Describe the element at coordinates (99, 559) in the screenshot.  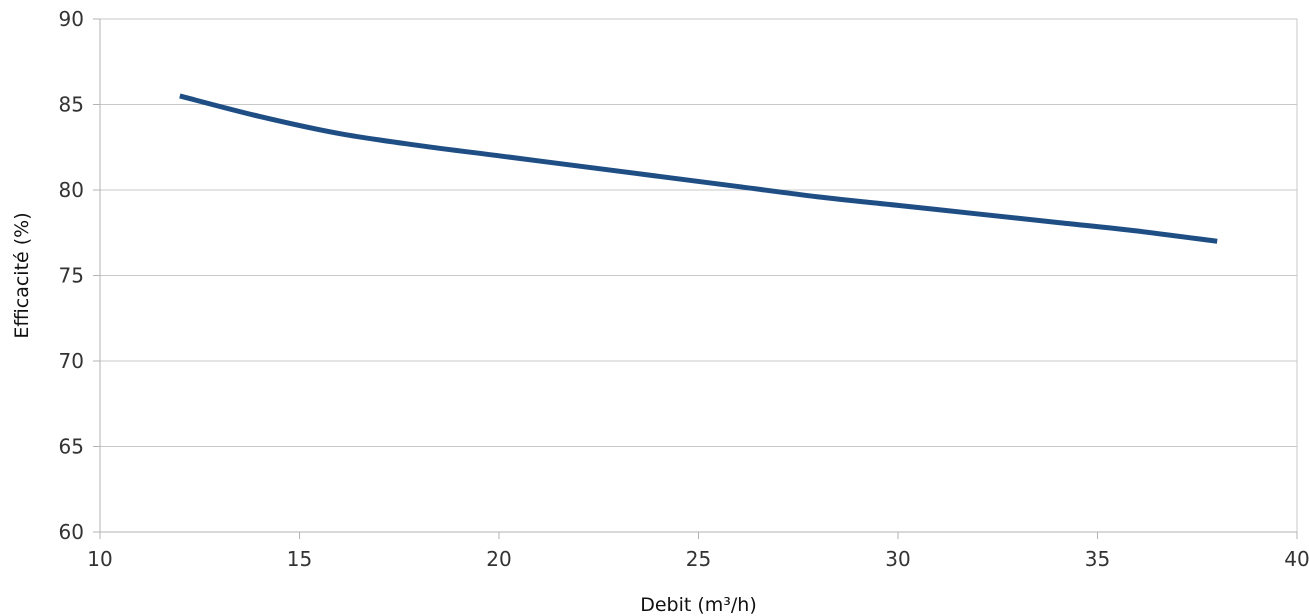
I see `x-tick-label: 10` at that location.